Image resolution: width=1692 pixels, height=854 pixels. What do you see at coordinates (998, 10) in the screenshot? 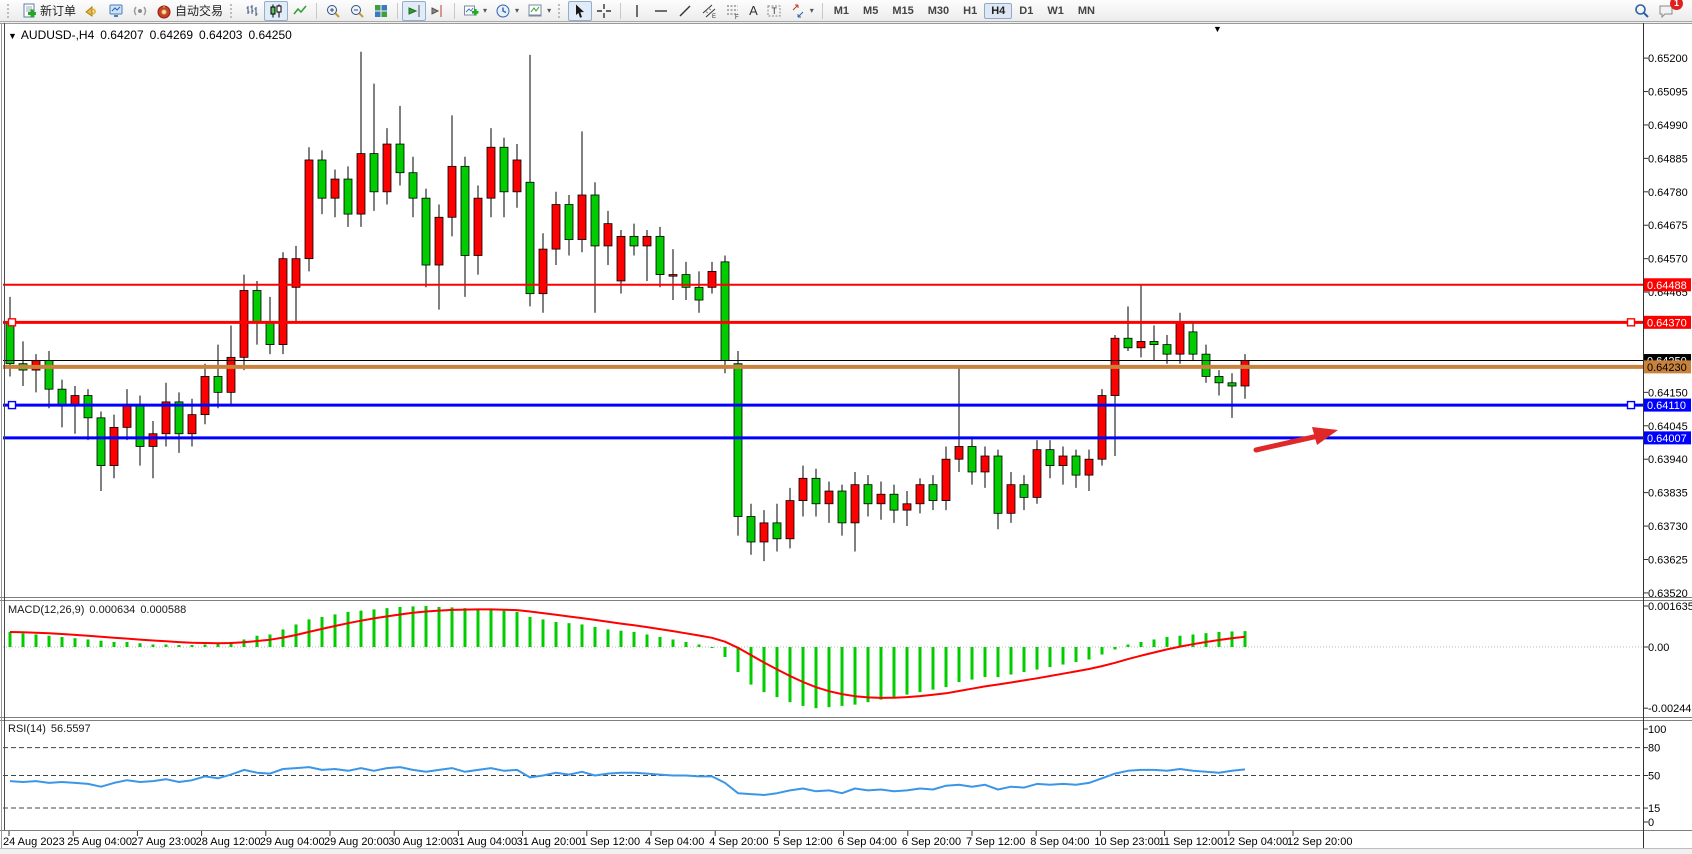
I see `tab-h4: H4` at bounding box center [998, 10].